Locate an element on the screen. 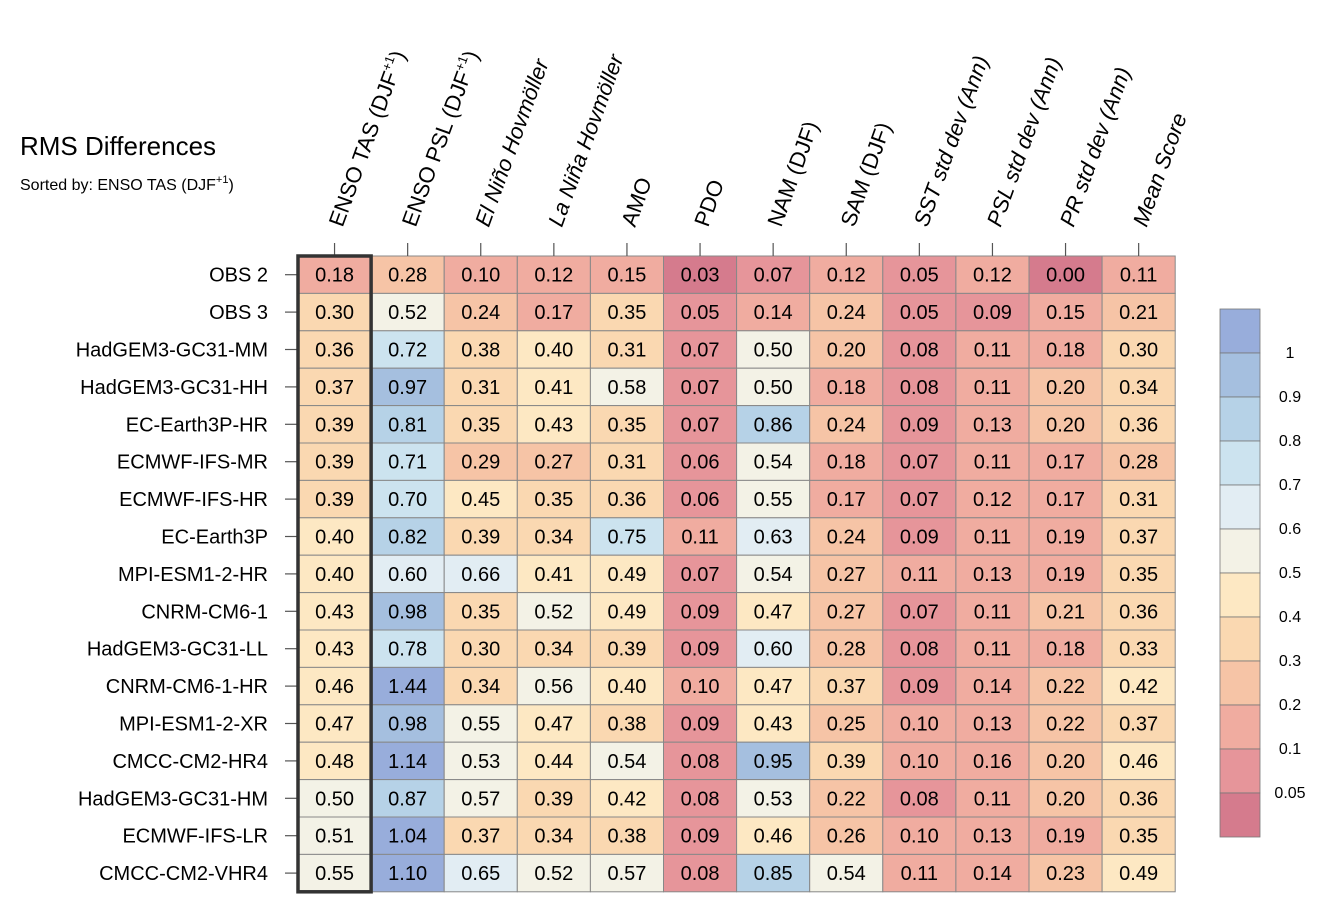 Image resolution: width=1334 pixels, height=914 pixels. cell-value-label: 0.72 is located at coordinates (407, 351).